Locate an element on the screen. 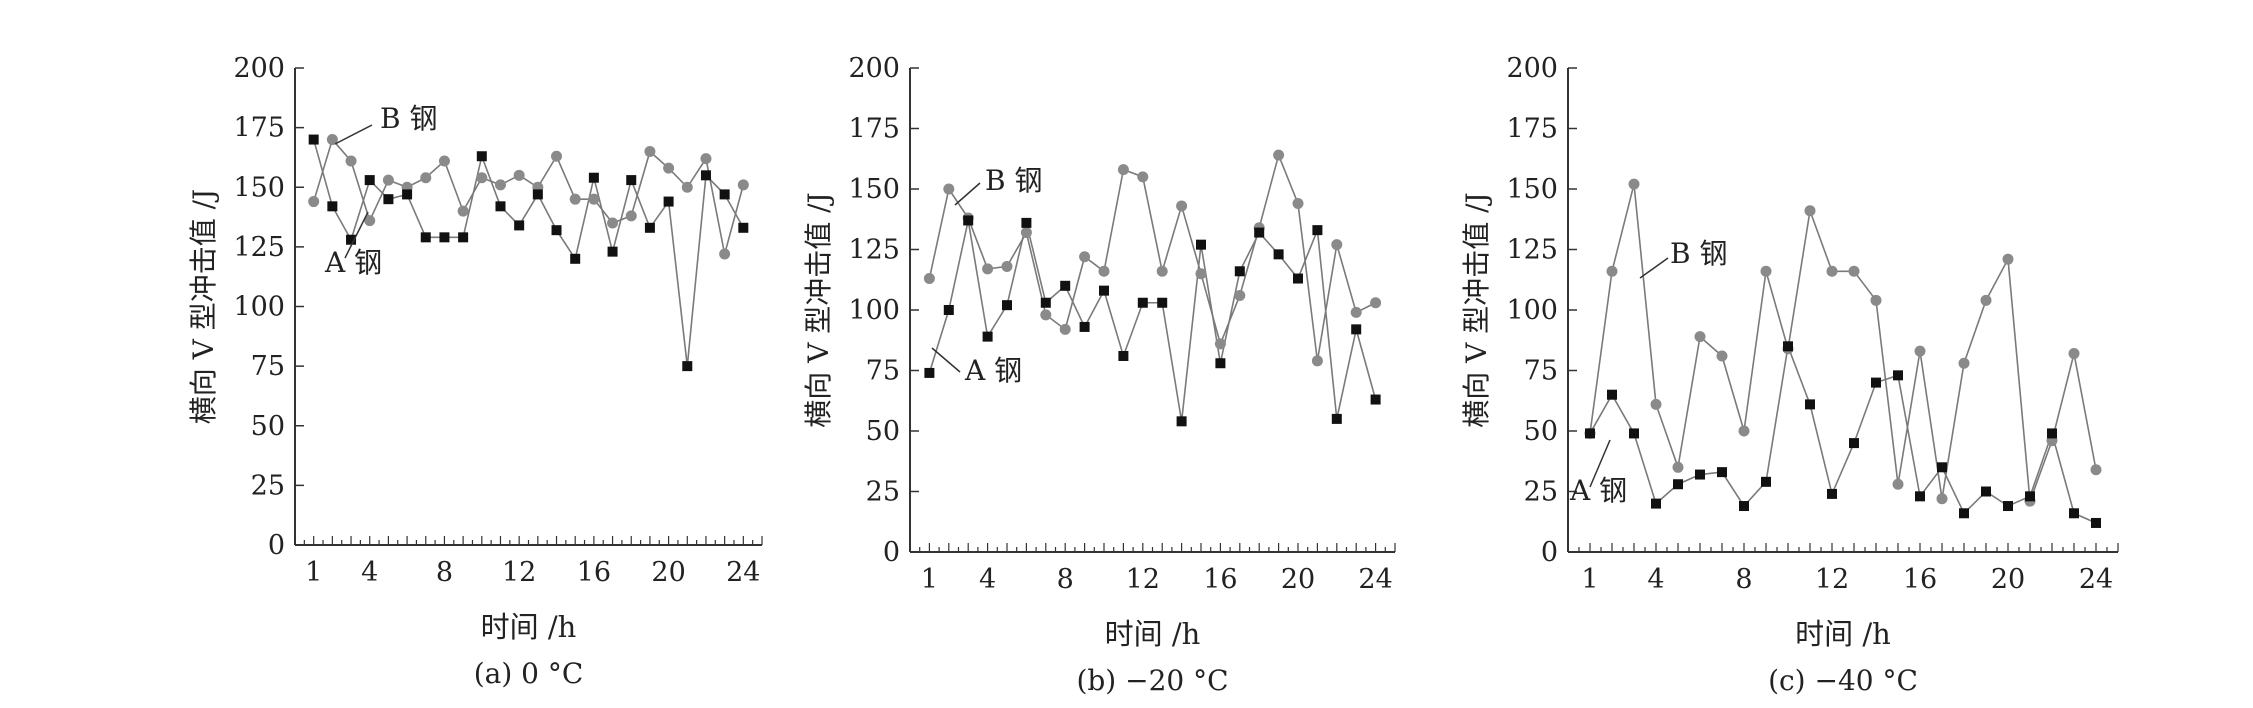  series-label: A 钢 is located at coordinates (993, 370).